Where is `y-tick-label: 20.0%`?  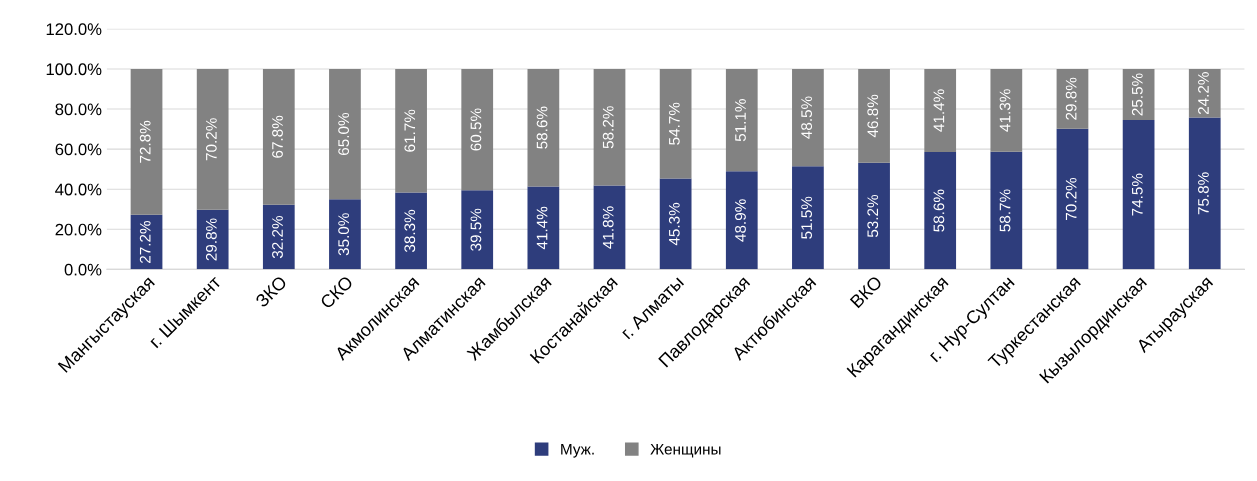
y-tick-label: 20.0% is located at coordinates (78, 229).